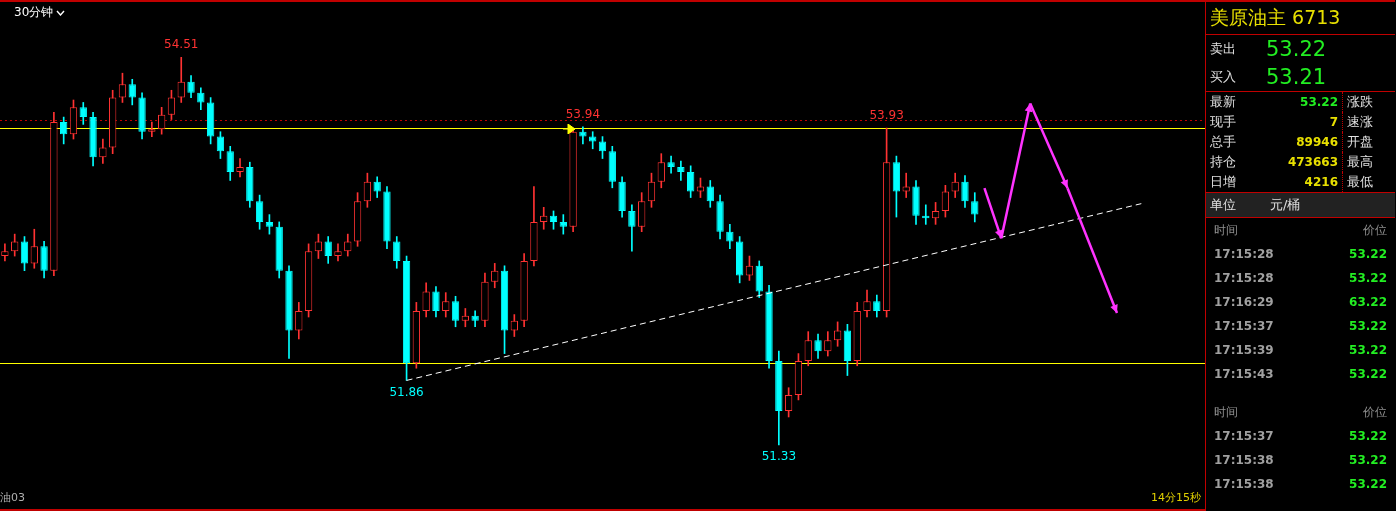  What do you see at coordinates (1285, 205) in the screenshot?
I see `text: 元/桶` at bounding box center [1285, 205].